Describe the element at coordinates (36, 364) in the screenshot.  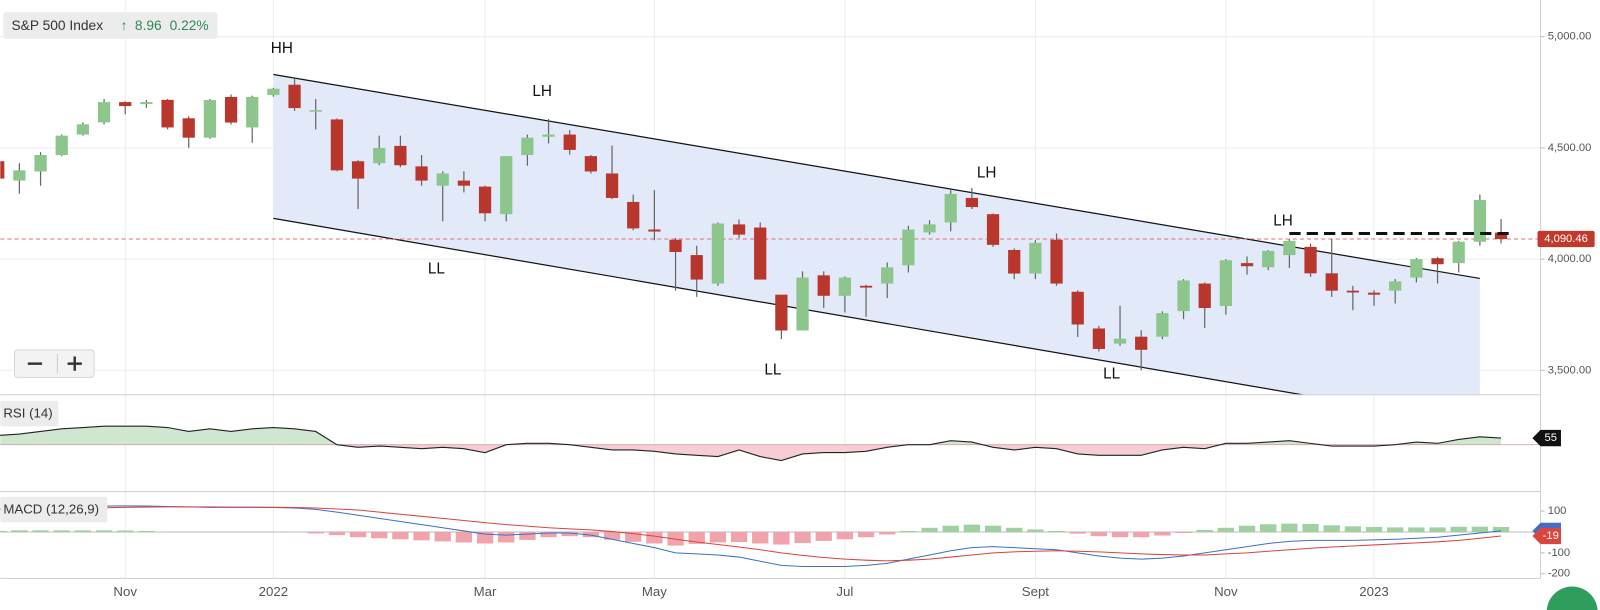
I see `zoom-out-button` at that location.